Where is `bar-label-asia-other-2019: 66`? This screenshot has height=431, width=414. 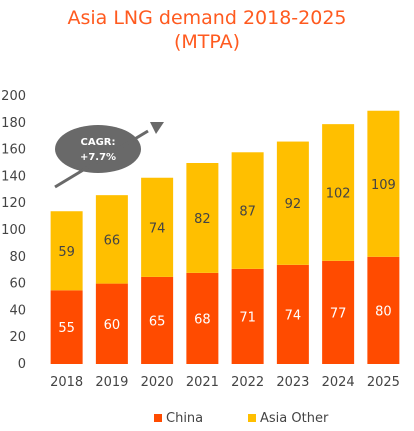
bar-label-asia-other-2019: 66 is located at coordinates (112, 240).